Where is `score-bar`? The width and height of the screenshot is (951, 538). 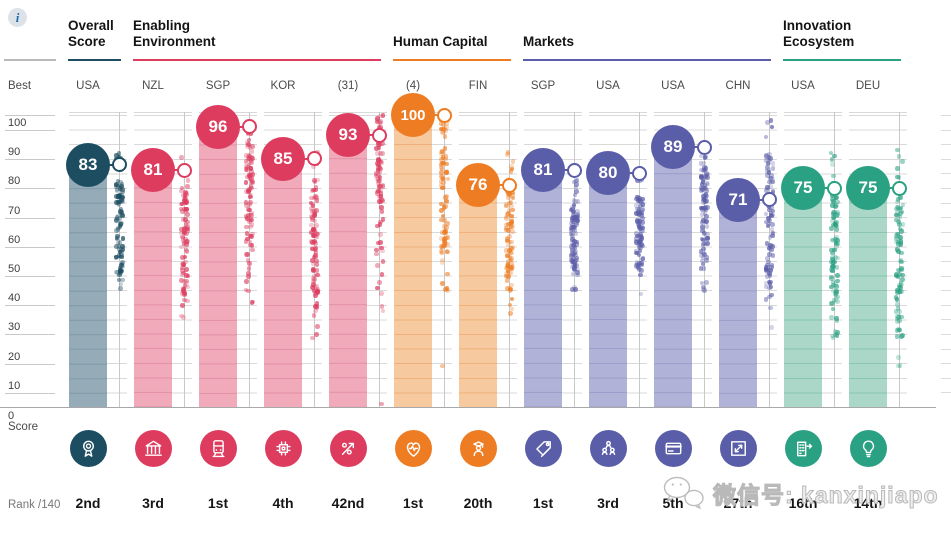
score-bar is located at coordinates (673, 277).